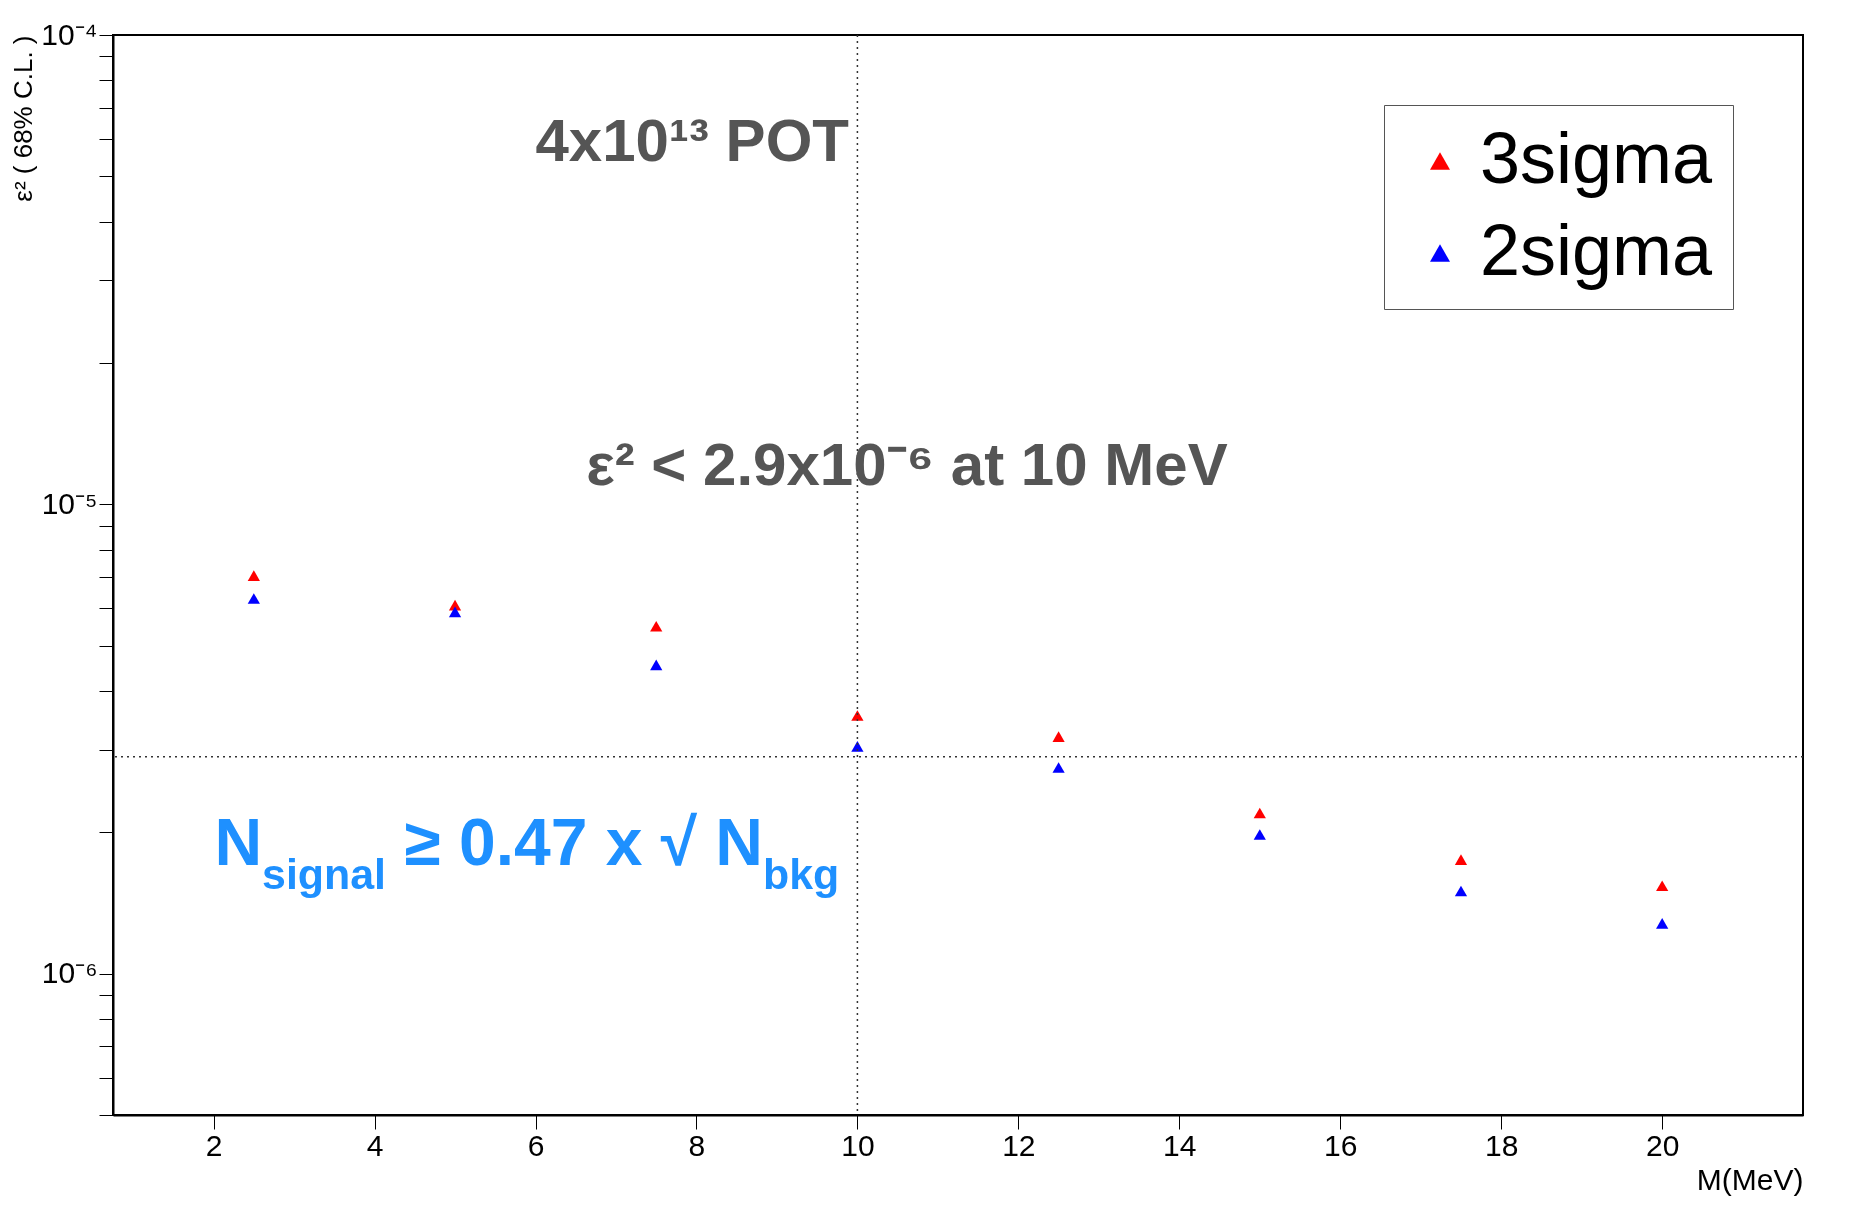 This screenshot has width=1870, height=1211. I want to click on y-tick-label: 10⁻⁵, so click(69, 503).